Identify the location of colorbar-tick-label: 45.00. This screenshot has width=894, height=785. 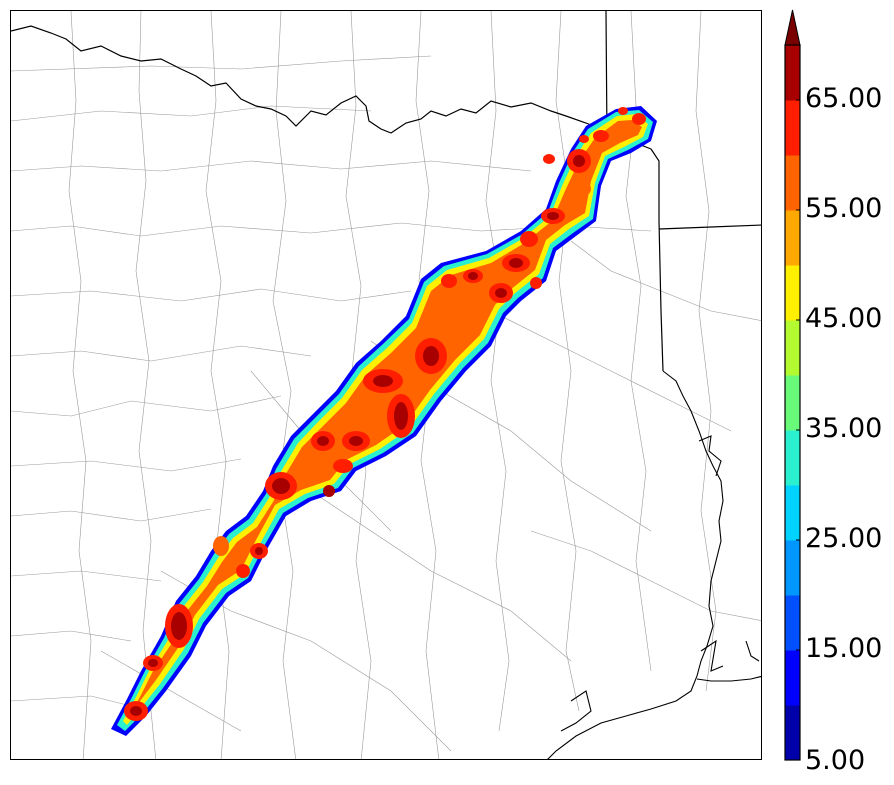
(844, 318).